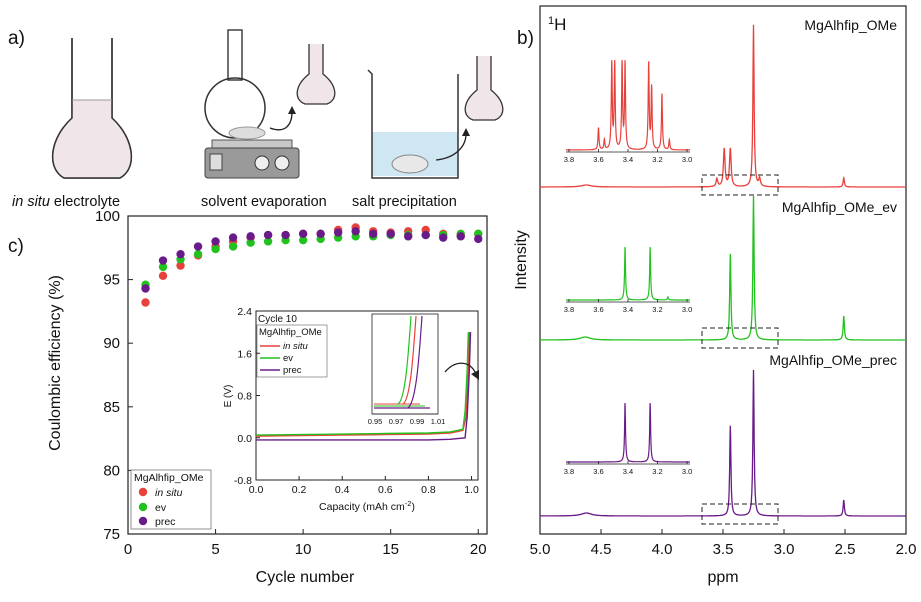  What do you see at coordinates (428, 490) in the screenshot?
I see `c-inset-x-tick-label: 0.8` at bounding box center [428, 490].